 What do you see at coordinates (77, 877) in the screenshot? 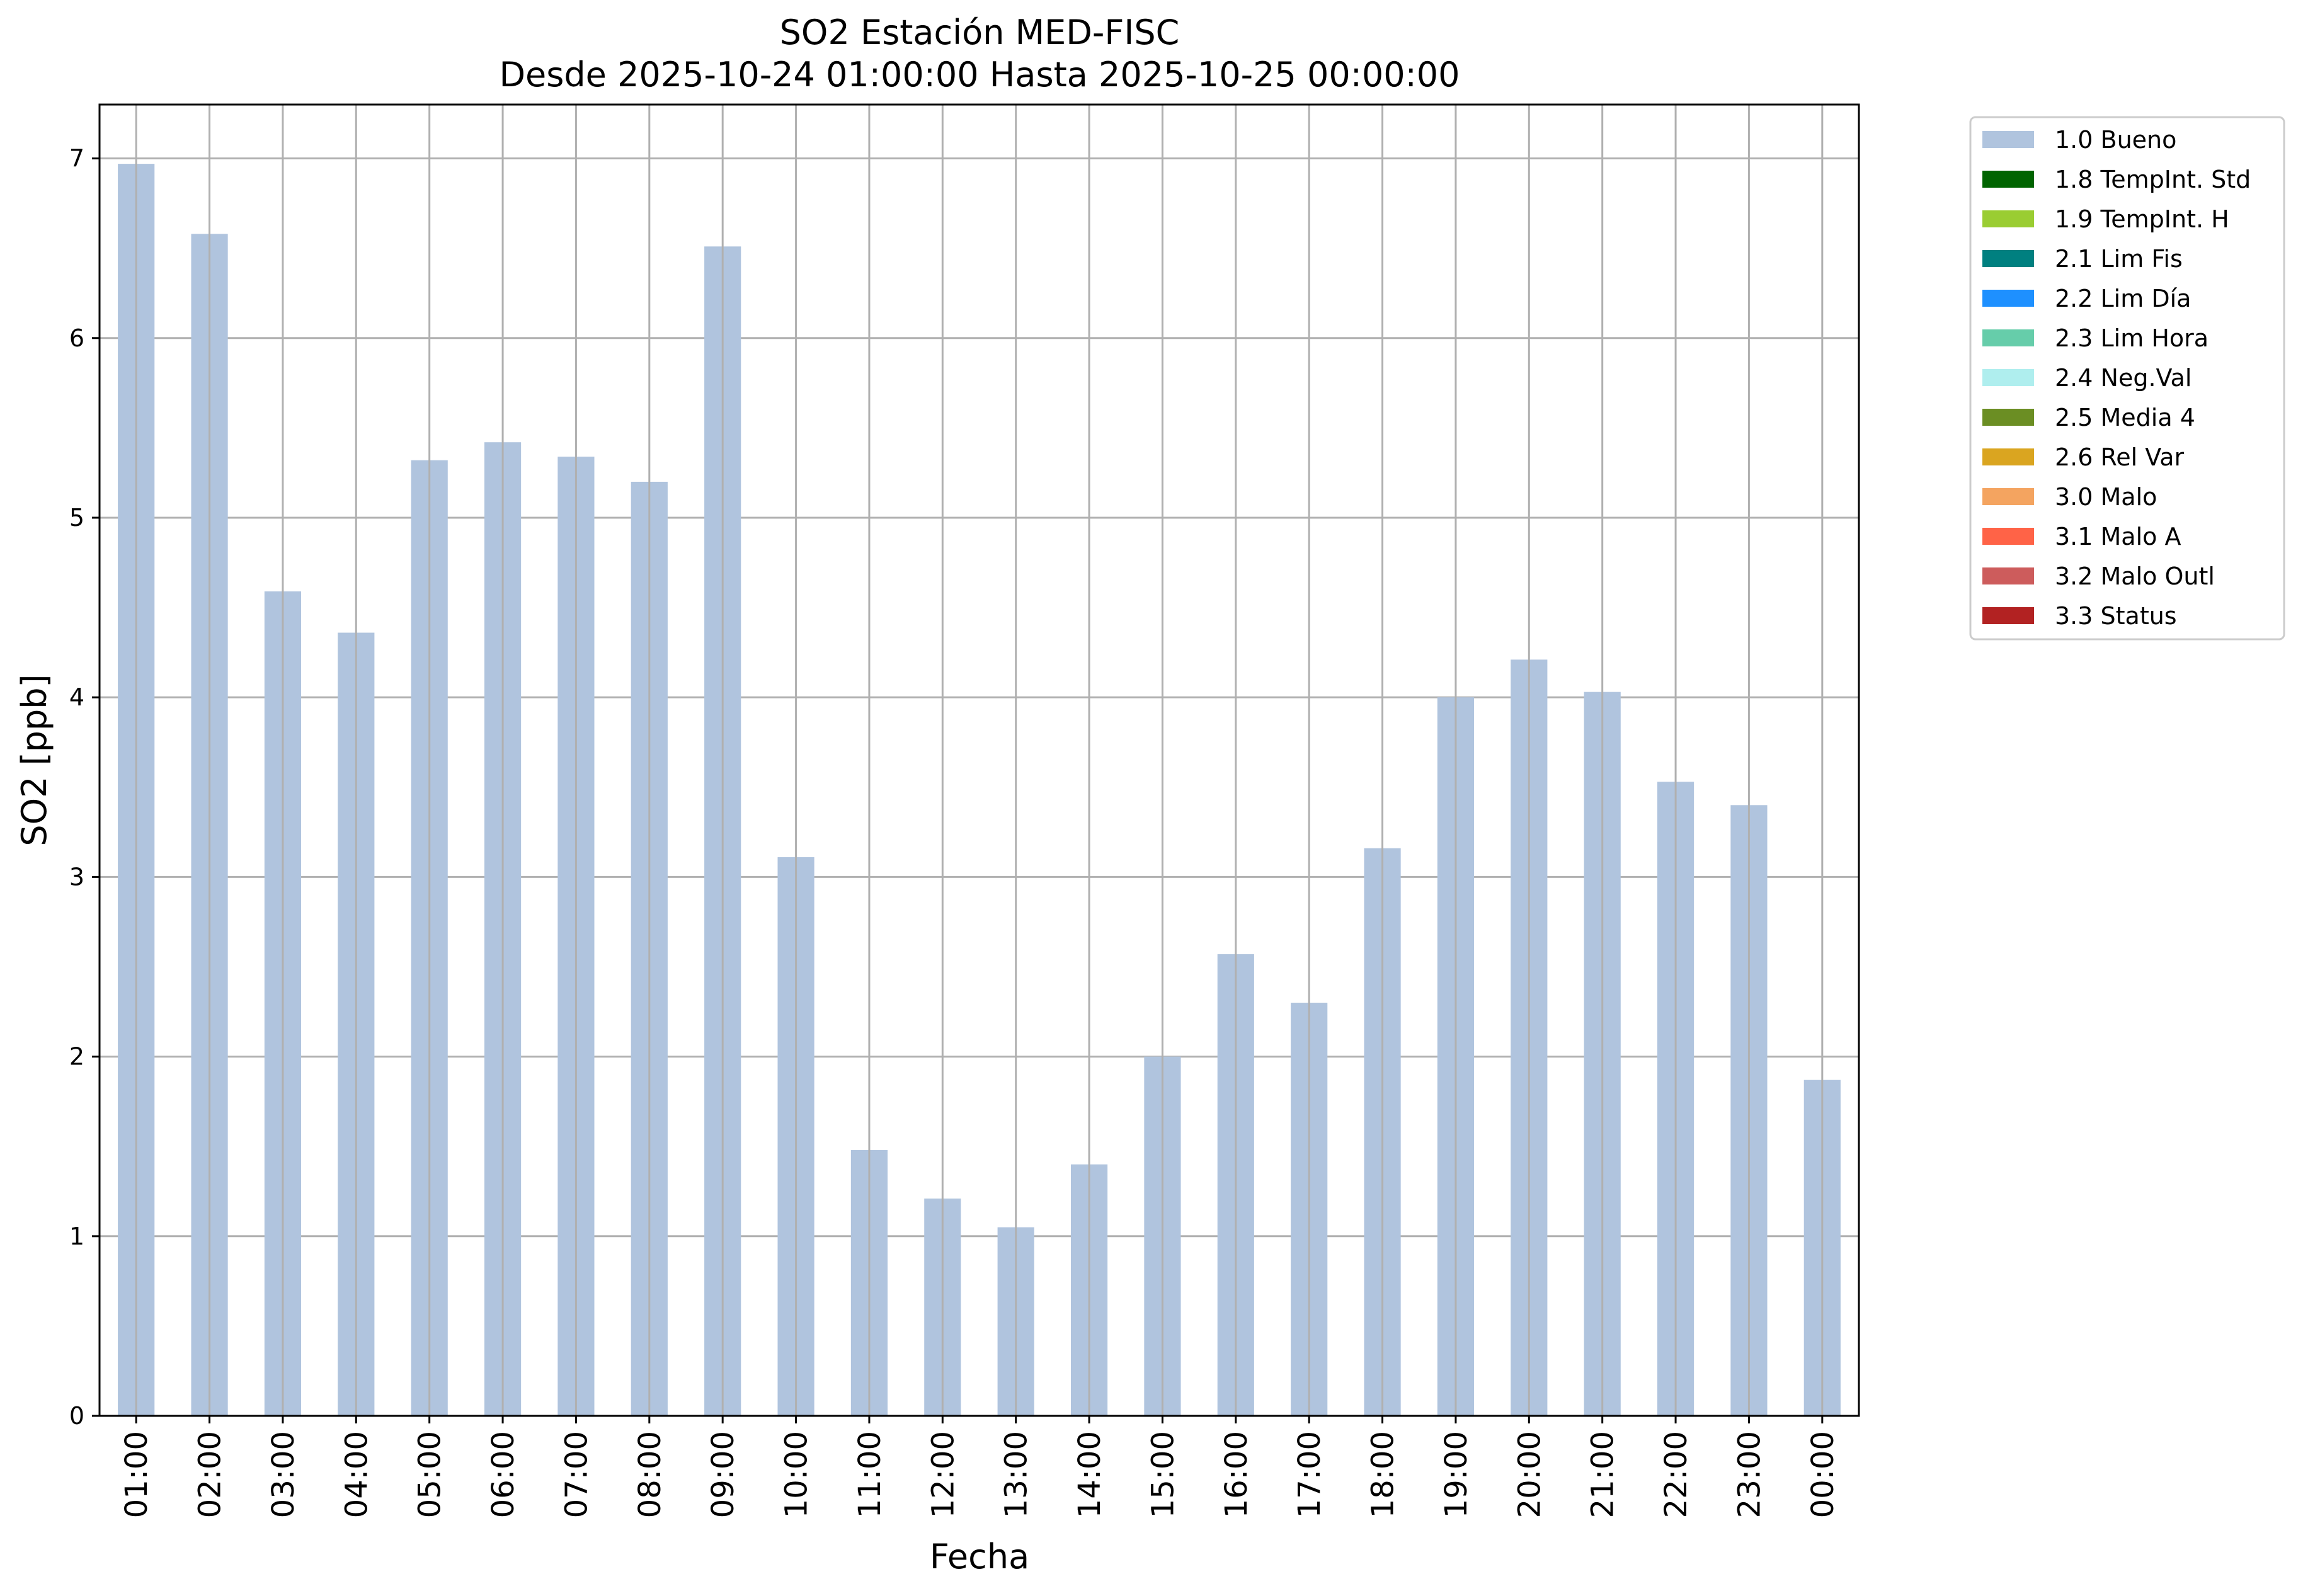
I see `y-tick-label: 3` at bounding box center [77, 877].